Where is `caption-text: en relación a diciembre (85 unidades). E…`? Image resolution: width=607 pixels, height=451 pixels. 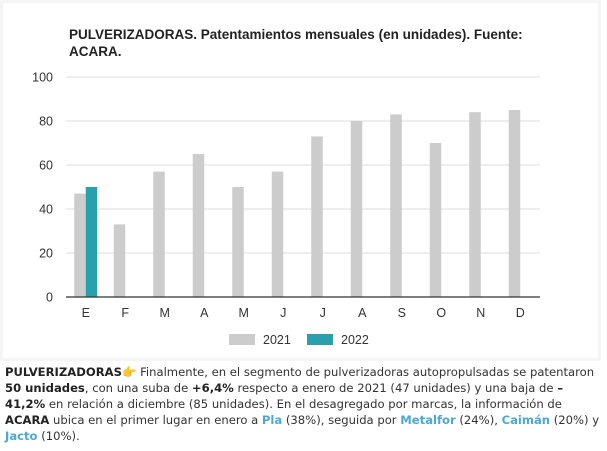
caption-text: en relación a diciembre (85 unidades). E… is located at coordinates (303, 404).